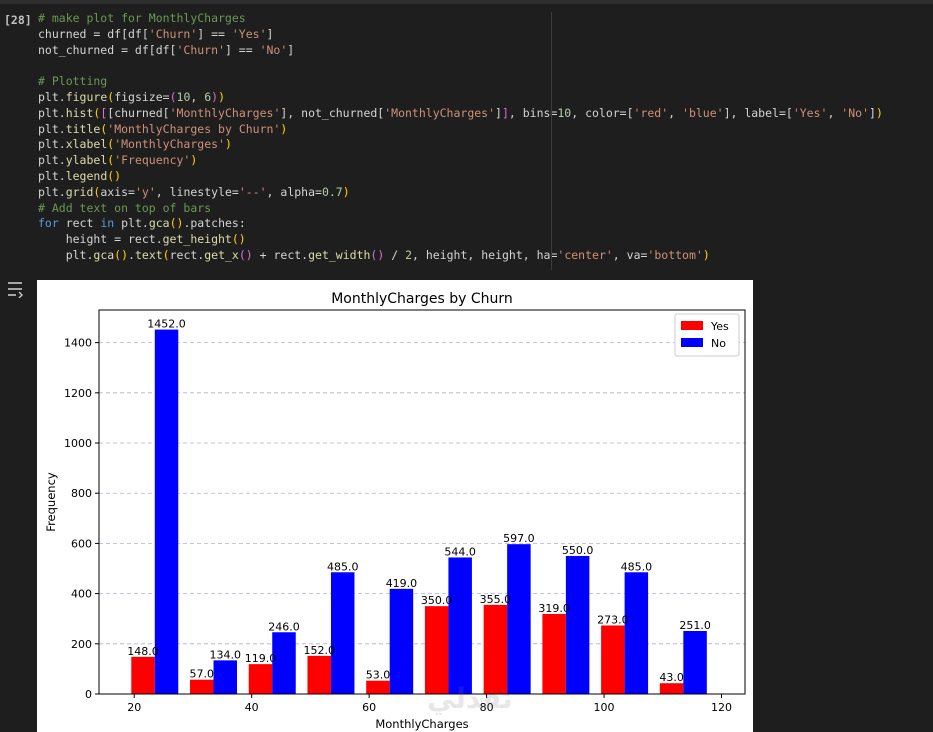 The height and width of the screenshot is (732, 933). I want to click on bar-value-label: 355.0, so click(496, 599).